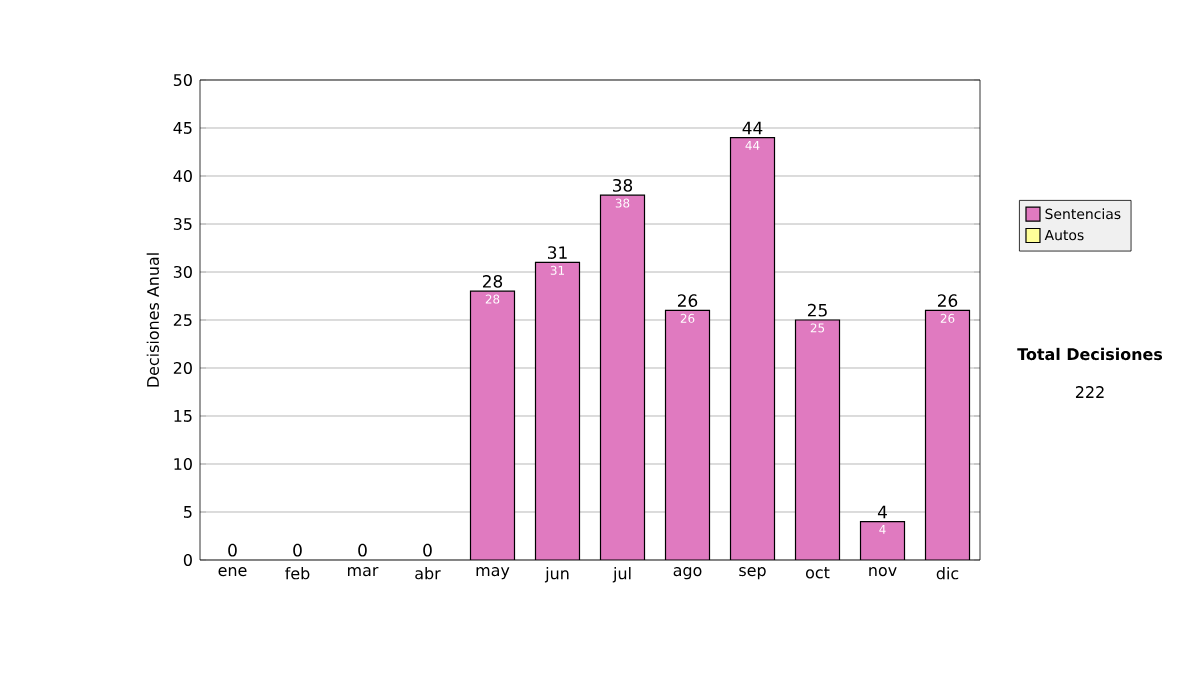  Describe the element at coordinates (623, 185) in the screenshot. I see `total-label: 38` at that location.